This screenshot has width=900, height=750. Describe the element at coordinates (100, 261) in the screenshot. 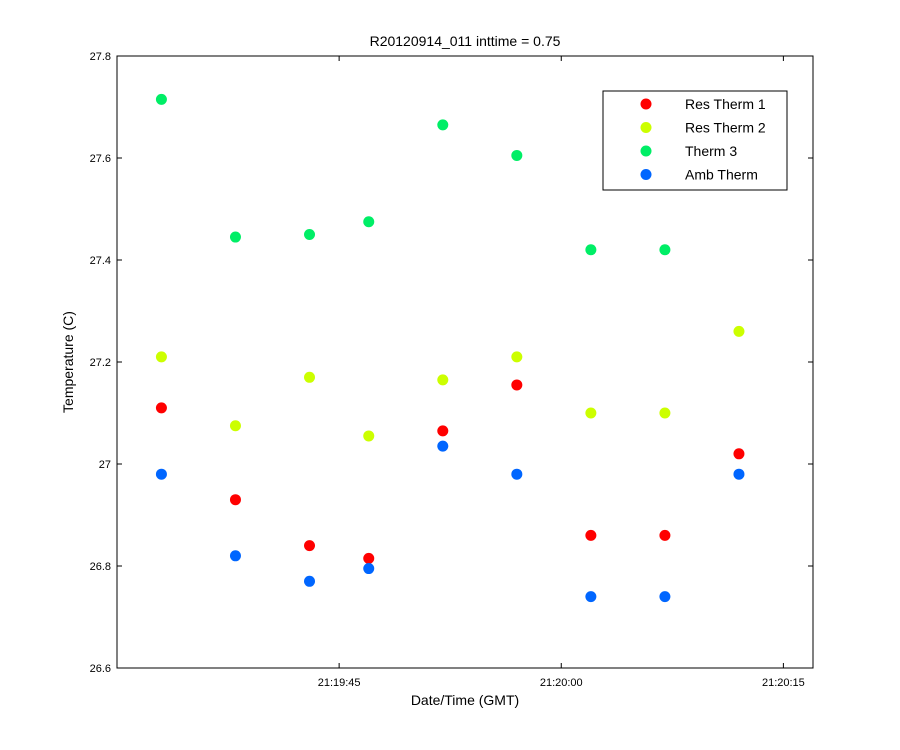

I see `y-tick-label: 27.4` at that location.